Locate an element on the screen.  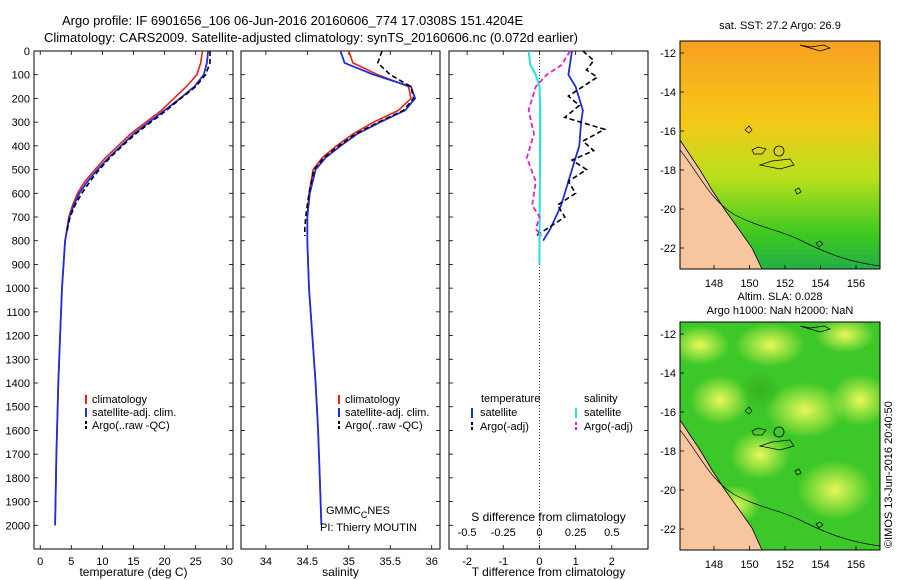
x-tick-label: 2 is located at coordinates (612, 562).